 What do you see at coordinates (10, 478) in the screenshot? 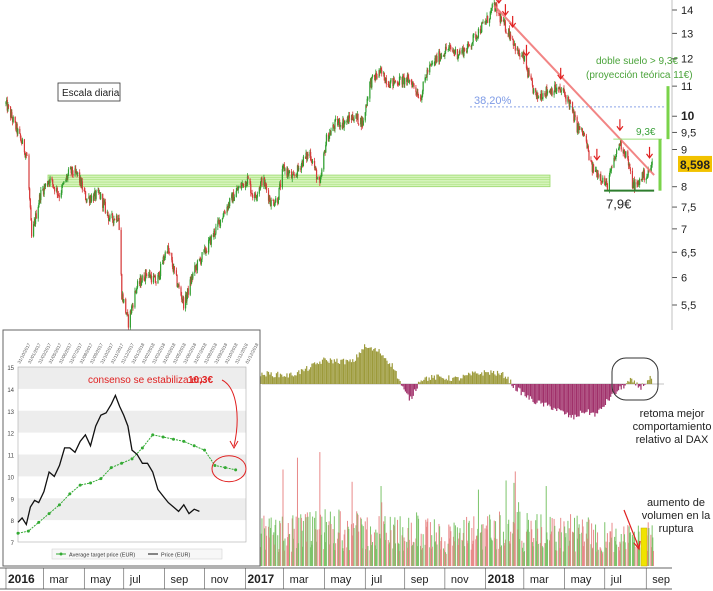
I see `inset-y-label: 10` at bounding box center [10, 478].